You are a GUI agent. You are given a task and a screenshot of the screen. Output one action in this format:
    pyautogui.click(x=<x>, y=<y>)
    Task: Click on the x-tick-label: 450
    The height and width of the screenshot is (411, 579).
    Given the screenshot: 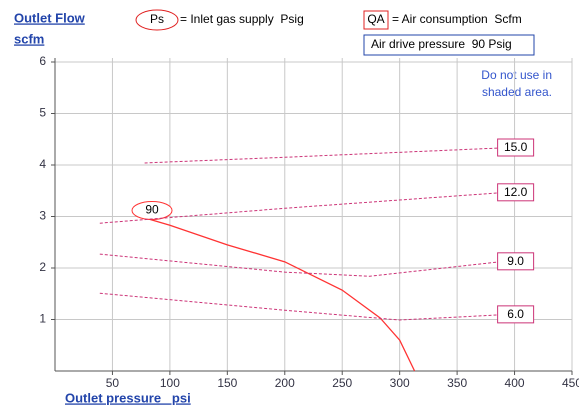 What is the action you would take?
    pyautogui.click(x=570, y=383)
    